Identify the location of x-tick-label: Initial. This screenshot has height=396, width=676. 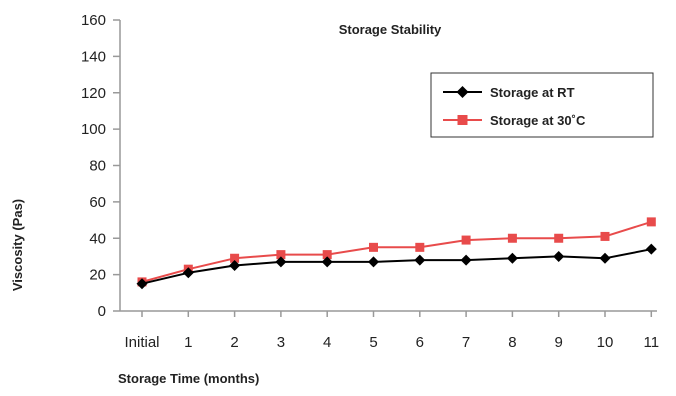
(141, 342).